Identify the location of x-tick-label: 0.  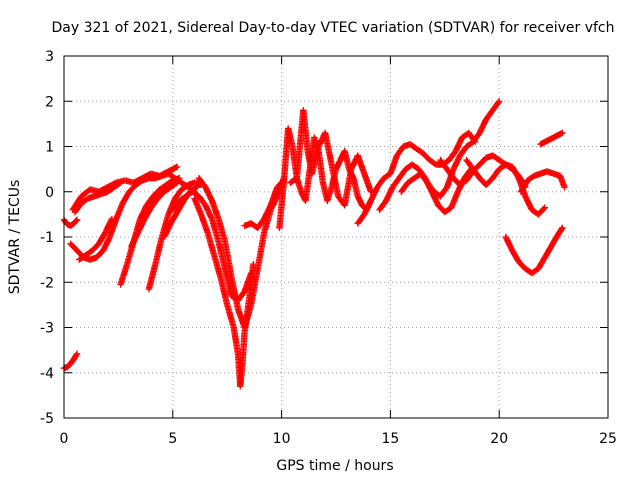
(64, 439).